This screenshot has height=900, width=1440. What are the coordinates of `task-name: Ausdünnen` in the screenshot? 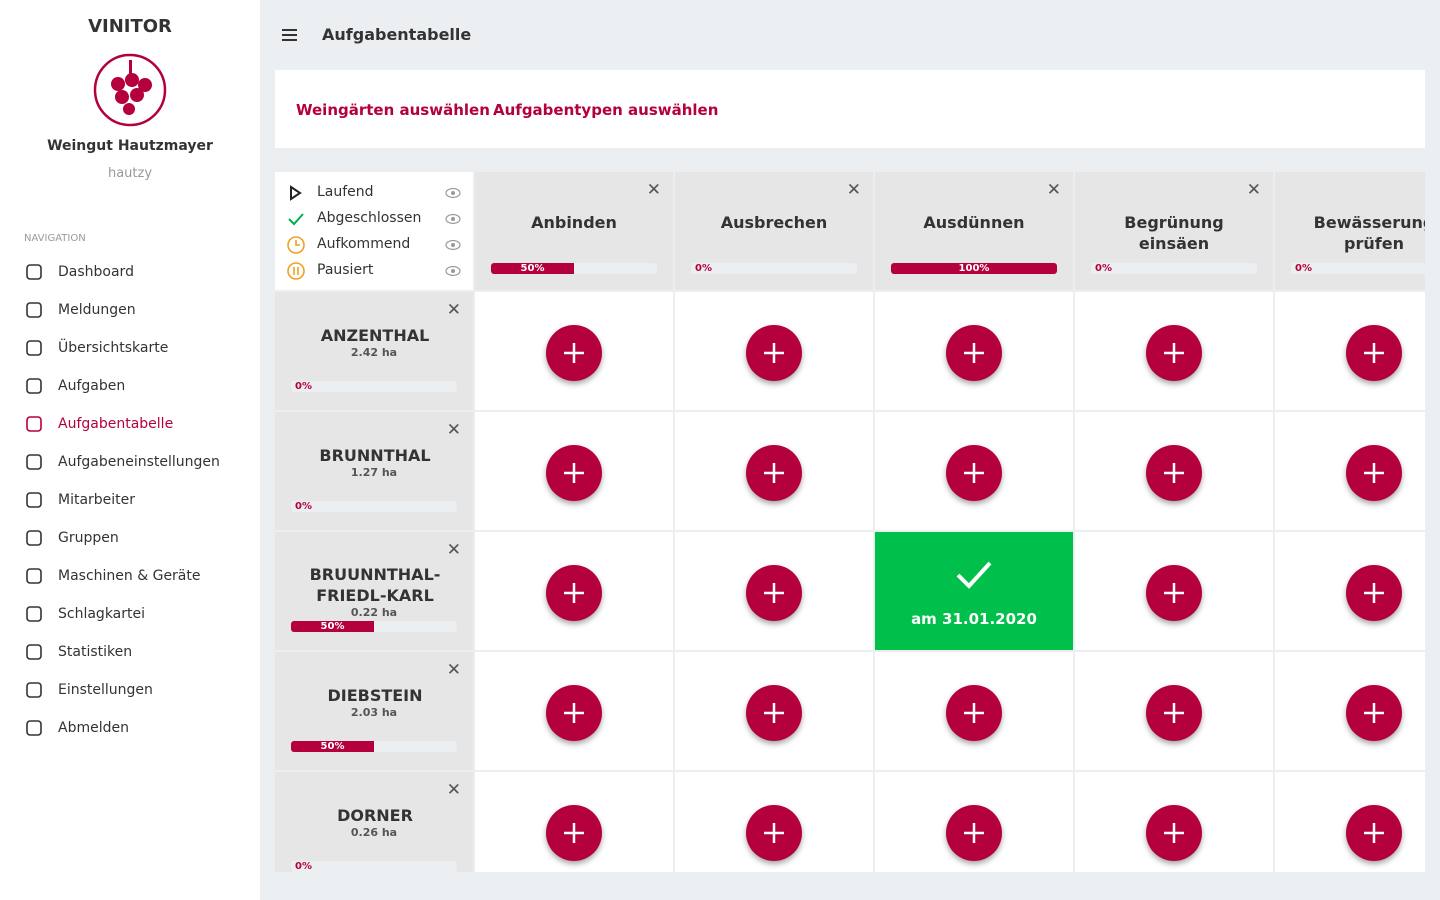 It's located at (974, 222).